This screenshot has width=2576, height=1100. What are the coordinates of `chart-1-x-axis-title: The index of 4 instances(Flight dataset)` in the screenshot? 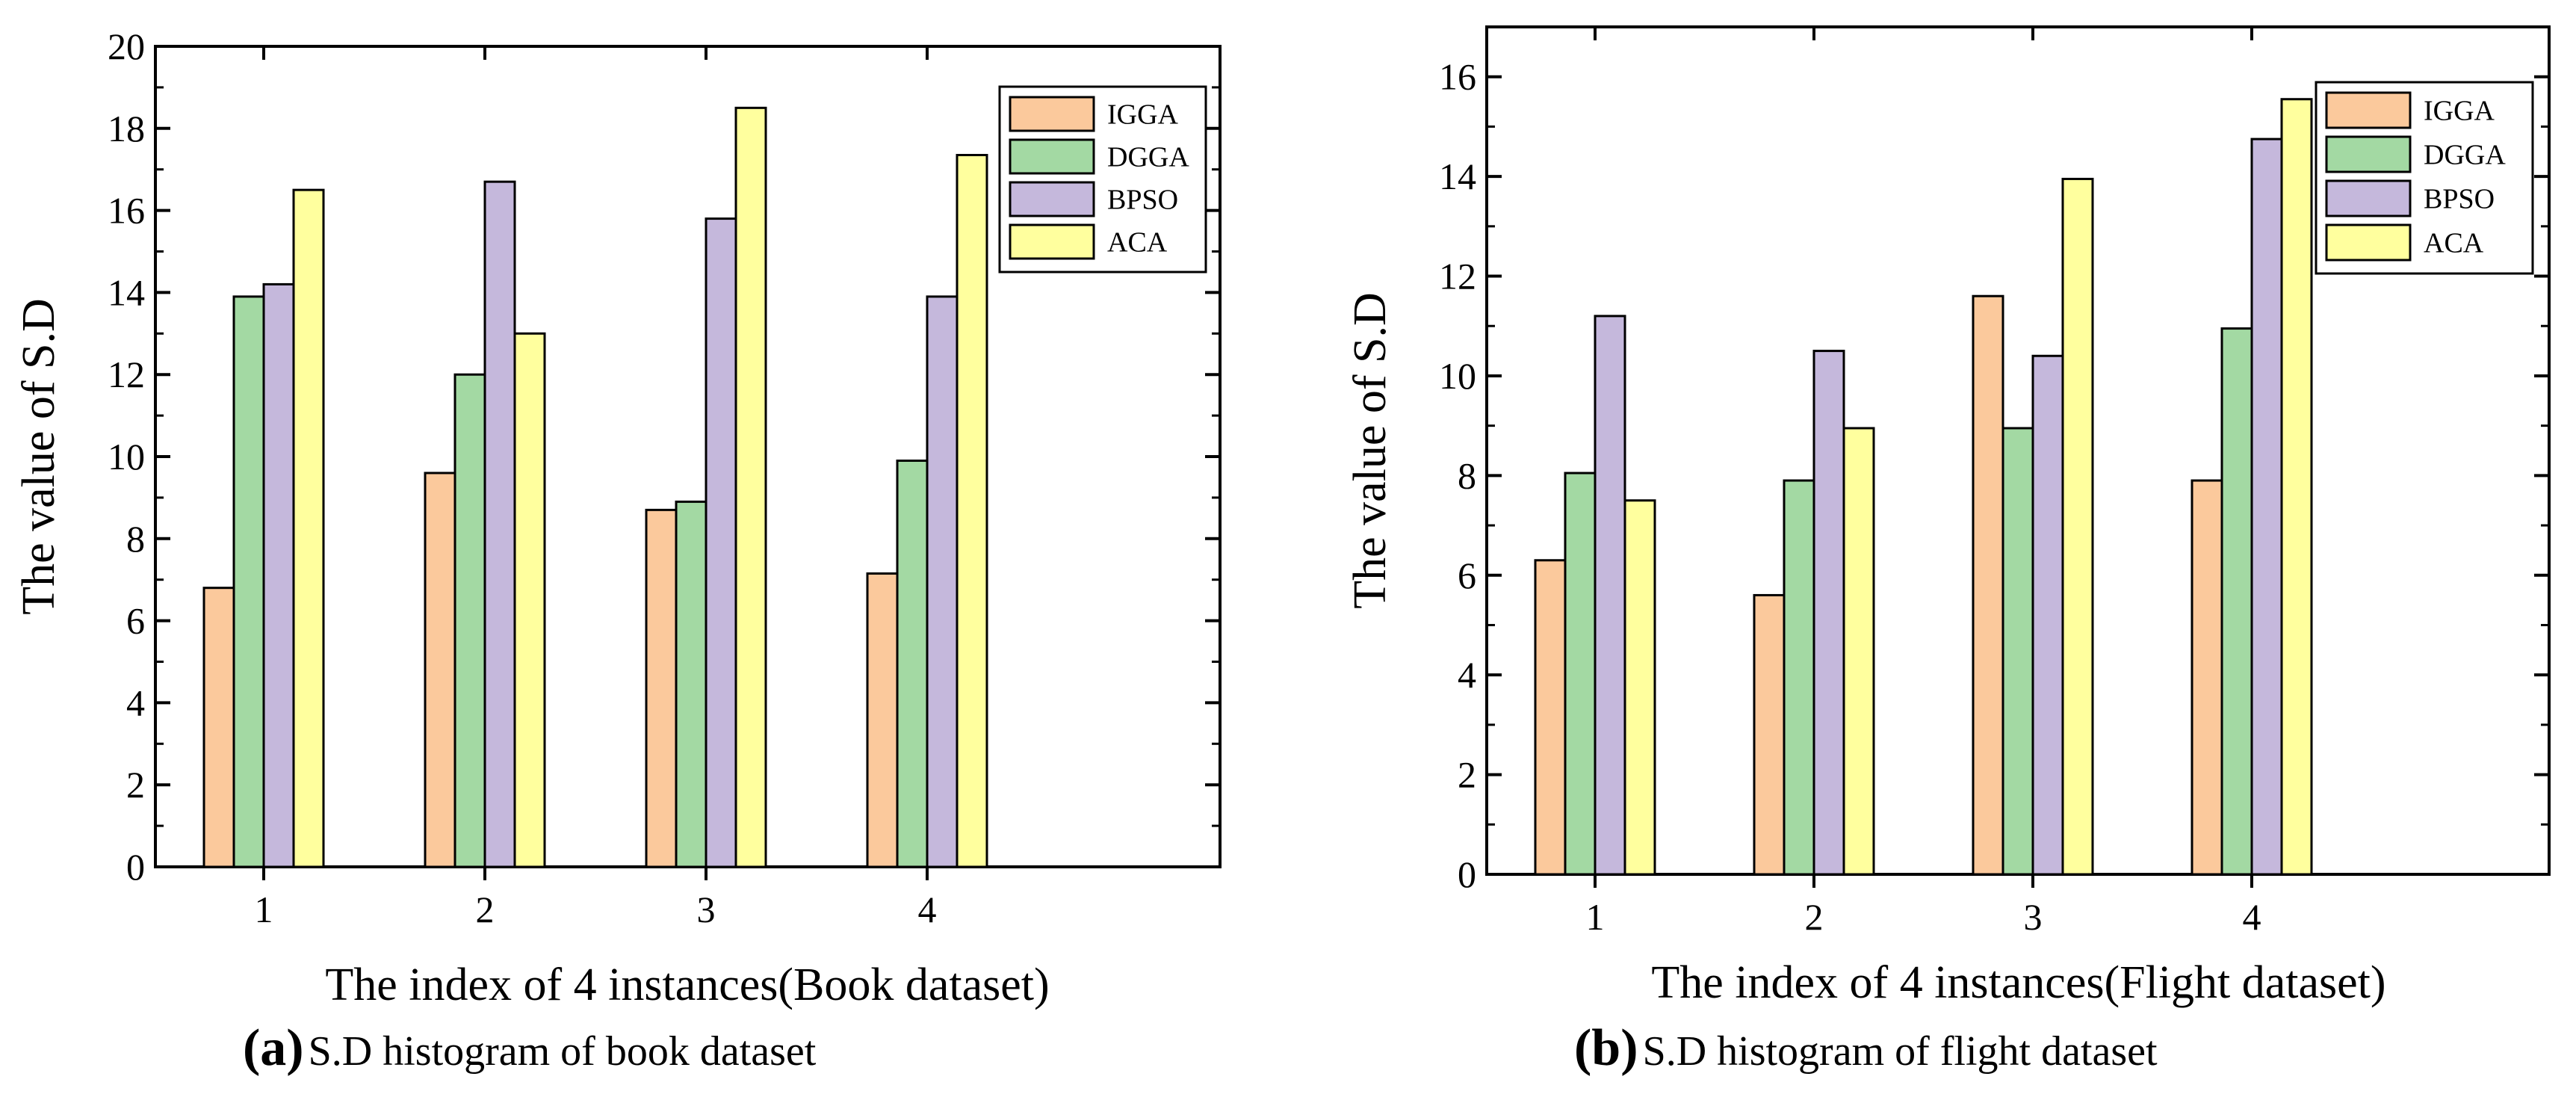 It's located at (2018, 982).